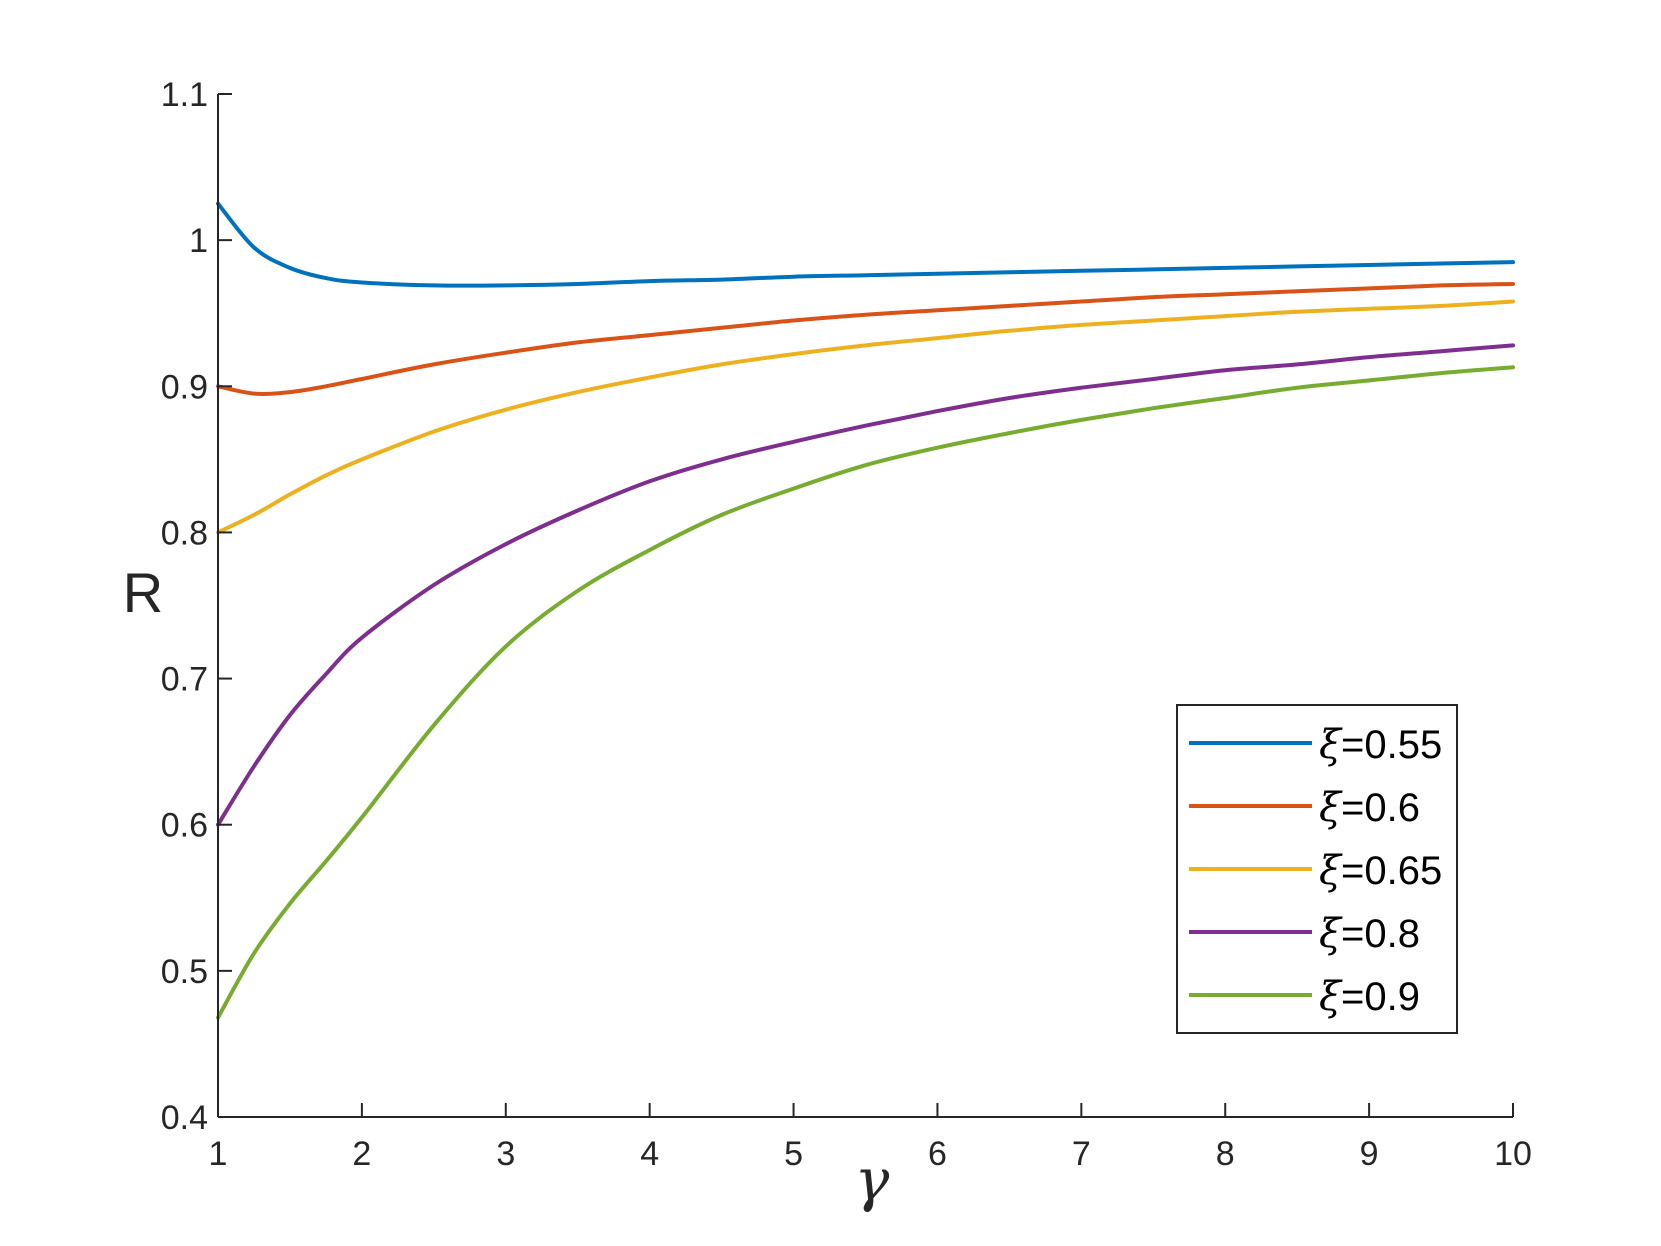 The width and height of the screenshot is (1661, 1246). I want to click on x-tick-label: 5, so click(793, 1154).